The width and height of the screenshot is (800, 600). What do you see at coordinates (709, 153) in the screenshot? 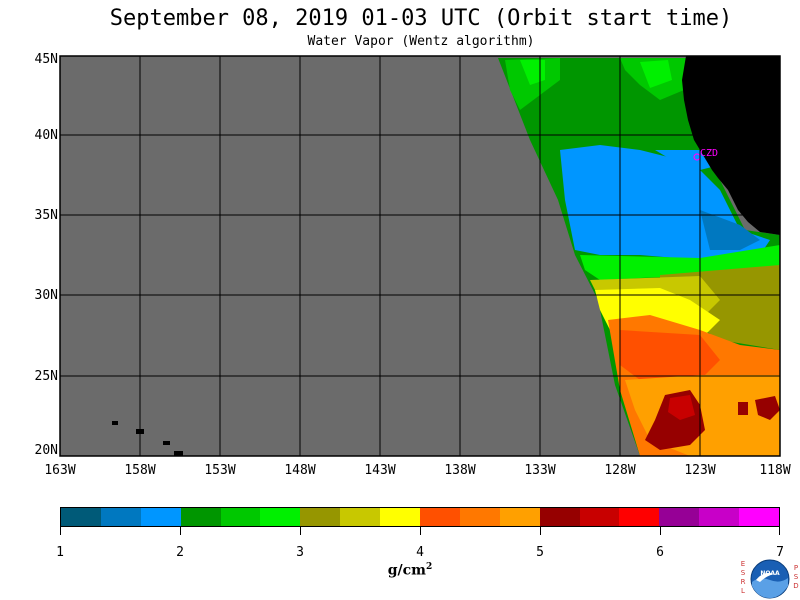
I see `station-label: CZD` at bounding box center [709, 153].